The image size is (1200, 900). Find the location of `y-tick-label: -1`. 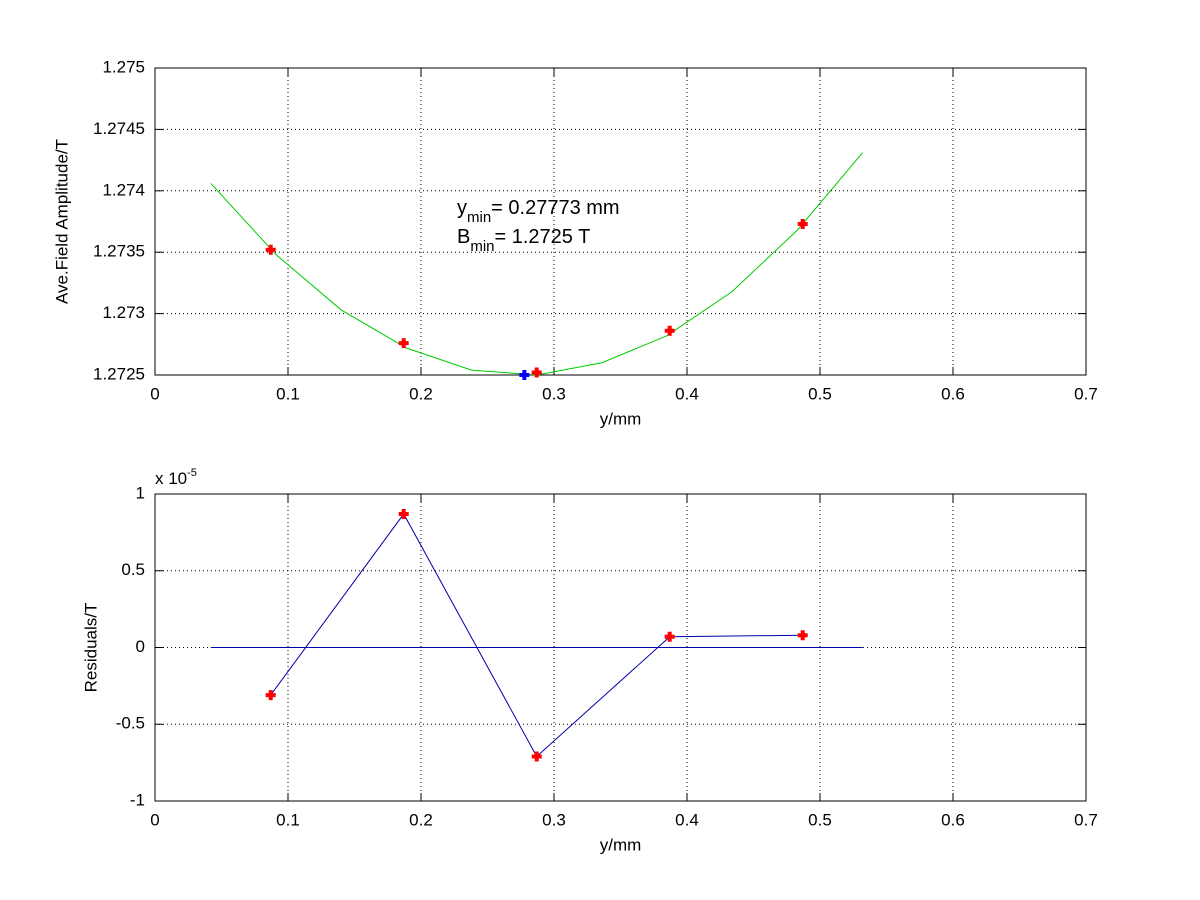

y-tick-label: -1 is located at coordinates (137, 799).